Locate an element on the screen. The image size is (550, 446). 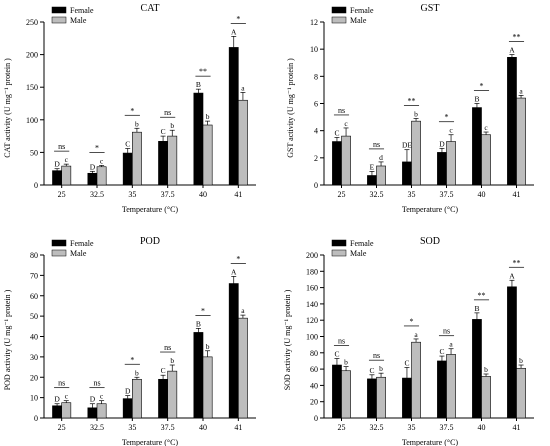
y-axis-label: GST activity (U mg⁻¹ protein ) is located at coordinates (290, 108).